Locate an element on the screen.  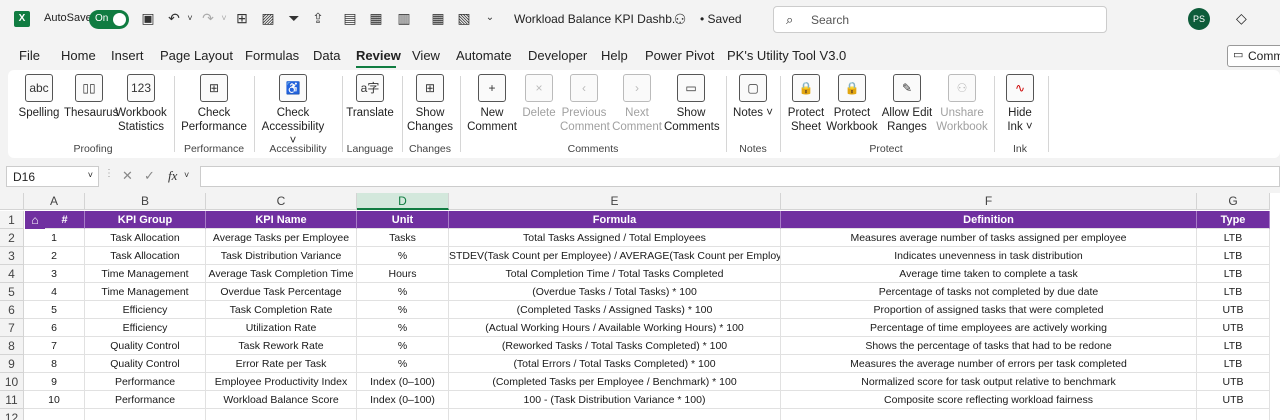
borders-icon: ⊞ is located at coordinates (242, 18).